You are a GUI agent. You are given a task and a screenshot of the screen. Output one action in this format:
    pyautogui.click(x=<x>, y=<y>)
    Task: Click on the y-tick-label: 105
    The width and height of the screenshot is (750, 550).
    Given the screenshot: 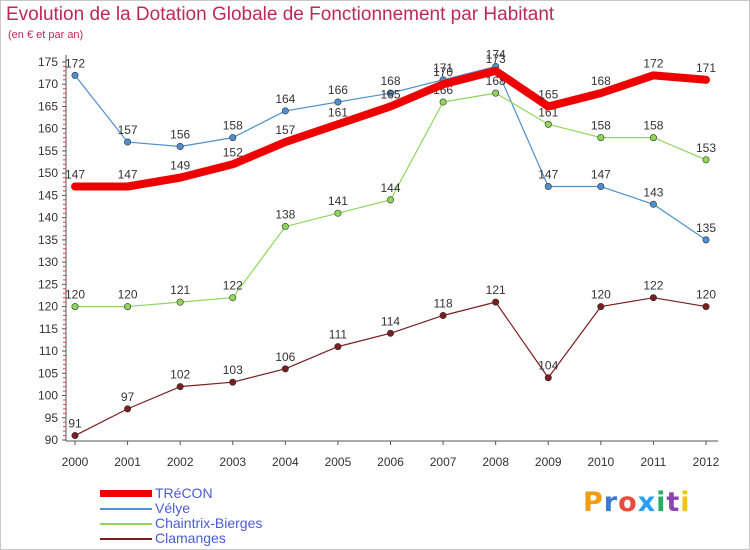 What is the action you would take?
    pyautogui.click(x=48, y=373)
    